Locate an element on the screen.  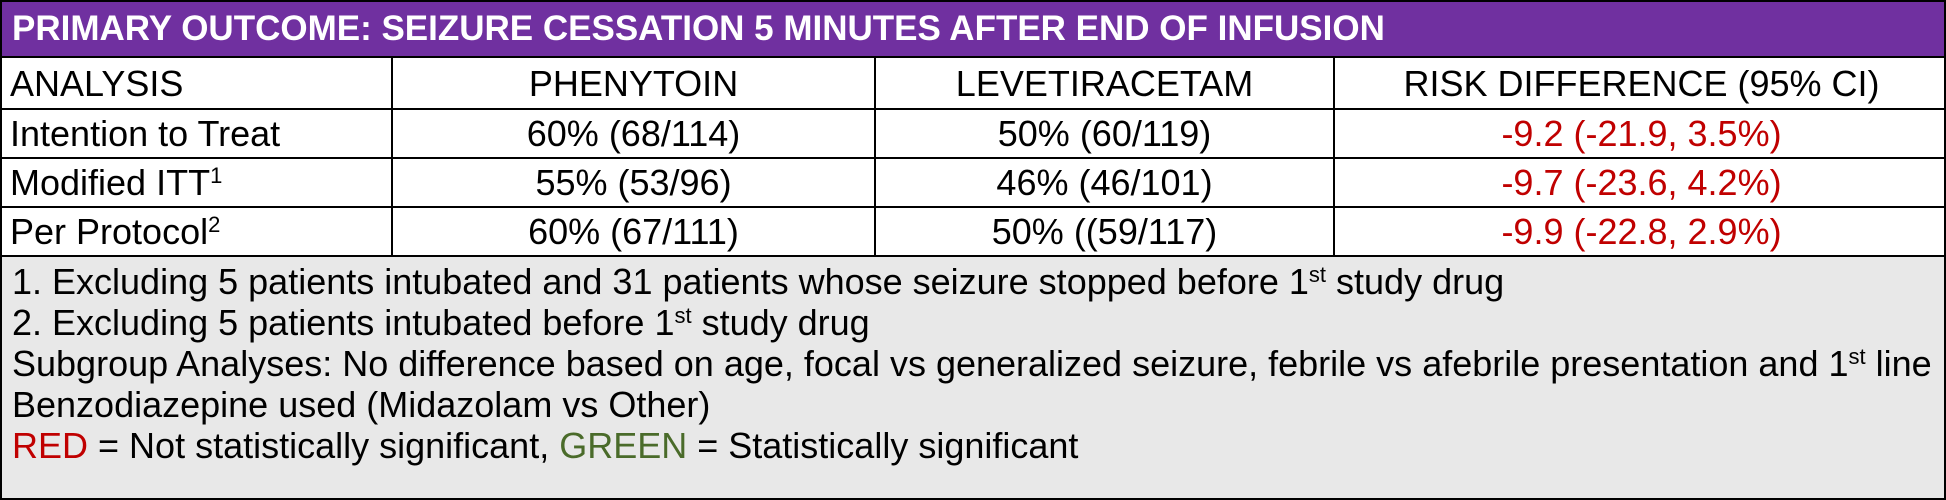
legend-text: = Not statistically significant, is located at coordinates (324, 445).